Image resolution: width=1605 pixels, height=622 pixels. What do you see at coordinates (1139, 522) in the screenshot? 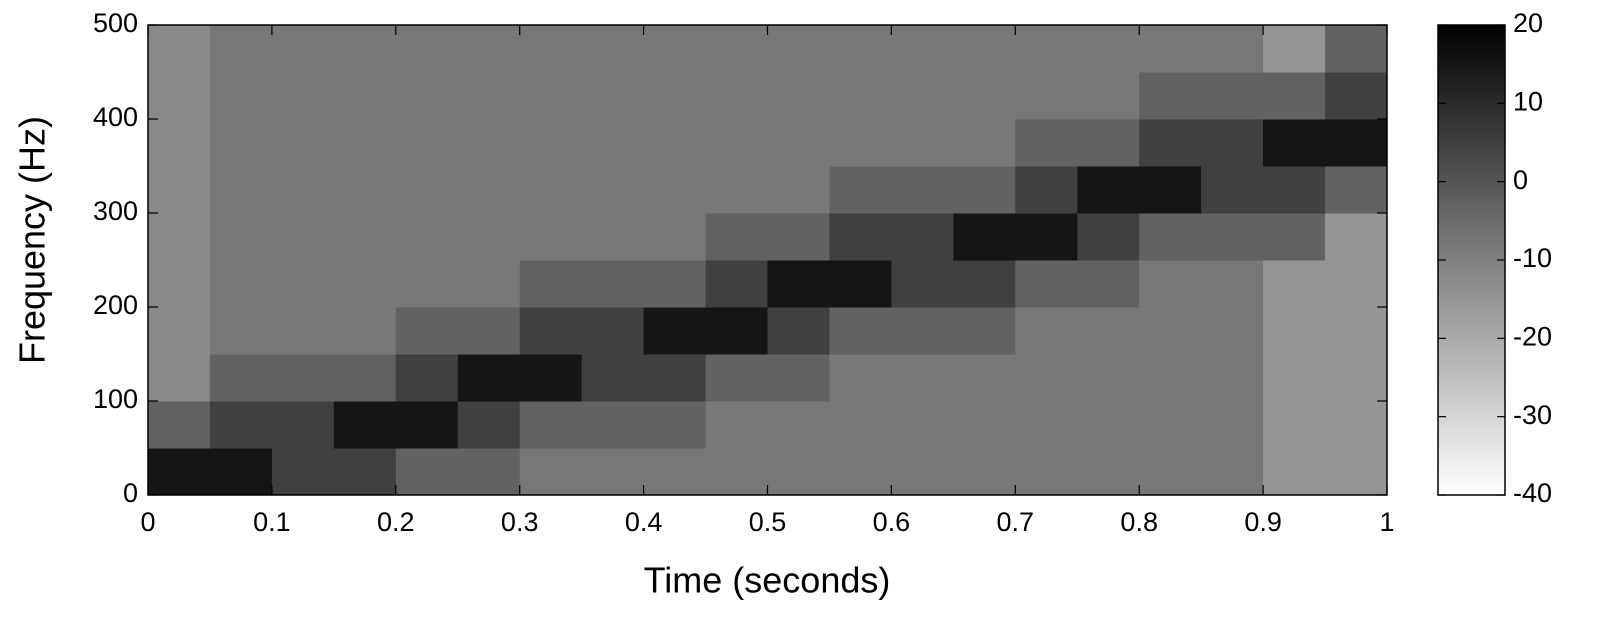
I see `x-tick-label: 0.8` at bounding box center [1139, 522].